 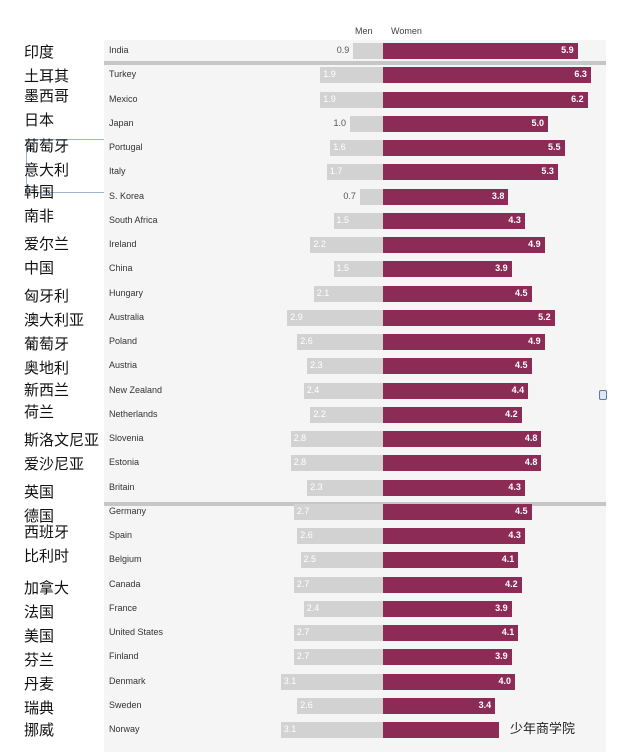 I want to click on women-value-label: 3.4, so click(x=485, y=705).